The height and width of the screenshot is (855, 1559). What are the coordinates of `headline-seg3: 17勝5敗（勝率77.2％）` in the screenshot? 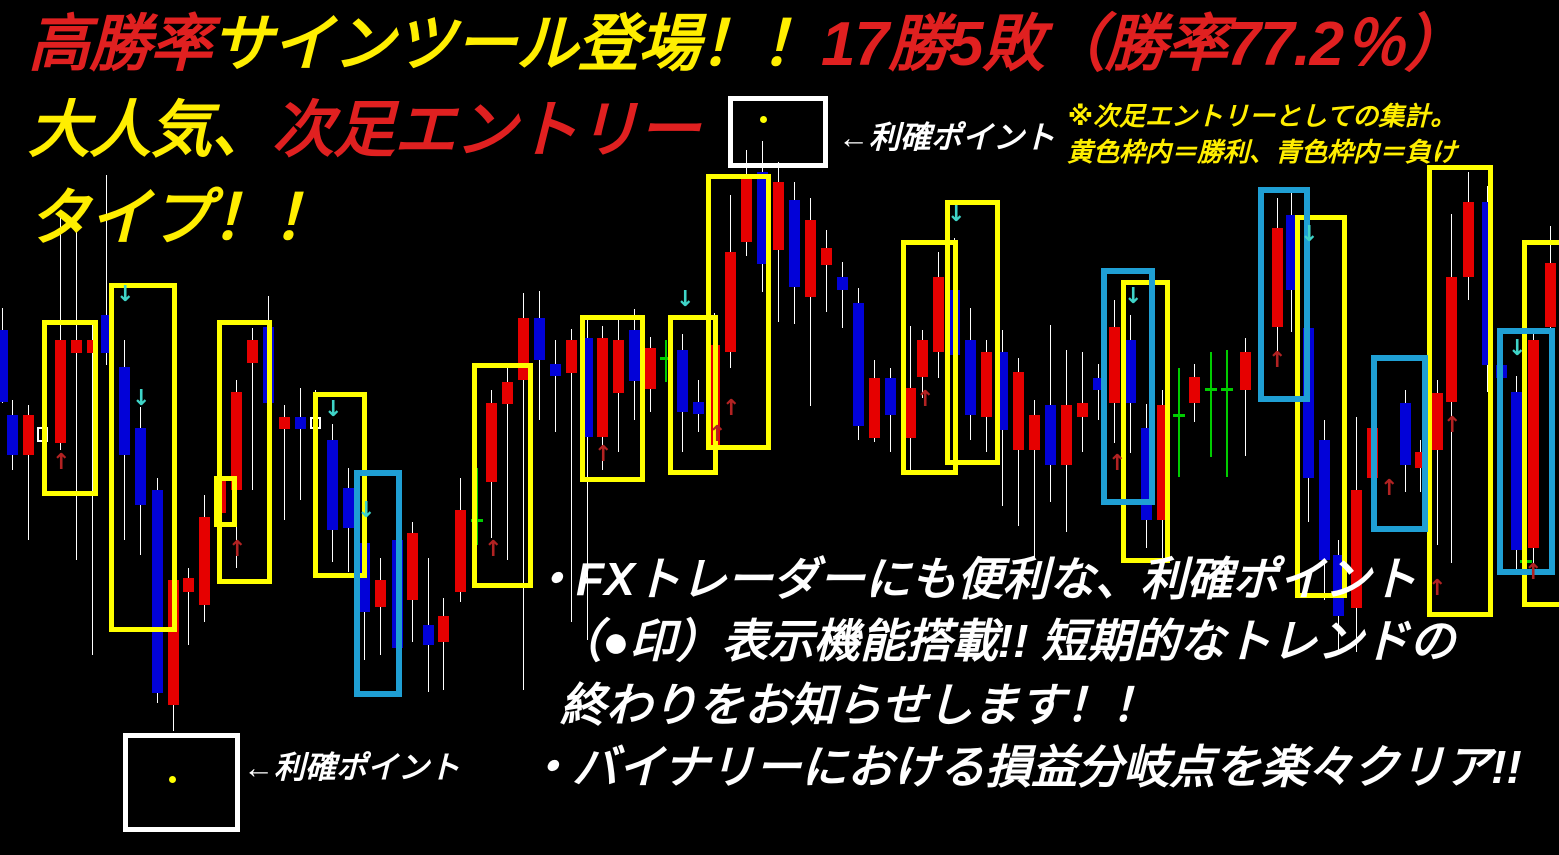 It's located at (1143, 44).